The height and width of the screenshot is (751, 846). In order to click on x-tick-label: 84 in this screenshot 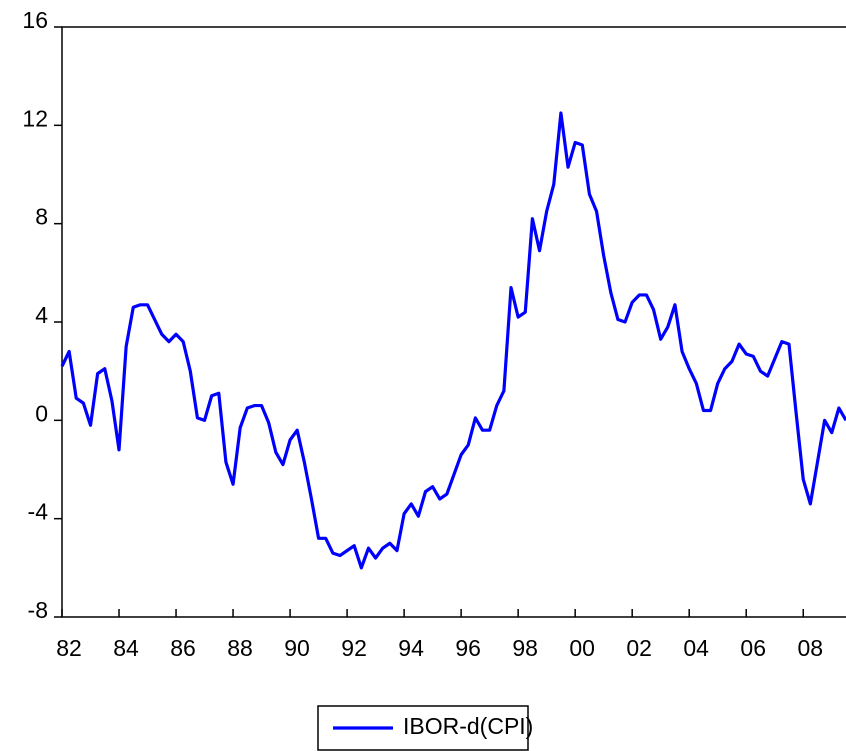, I will do `click(126, 648)`.